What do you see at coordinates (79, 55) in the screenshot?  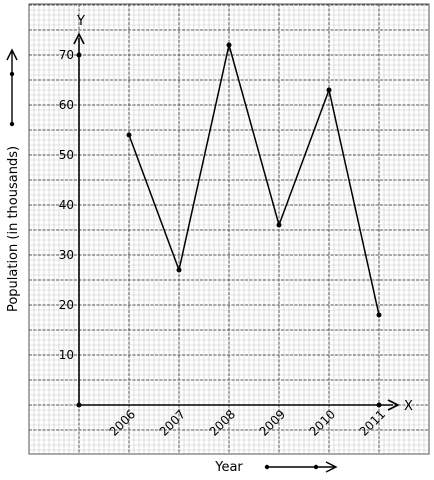 I see `y-axis-top-point` at bounding box center [79, 55].